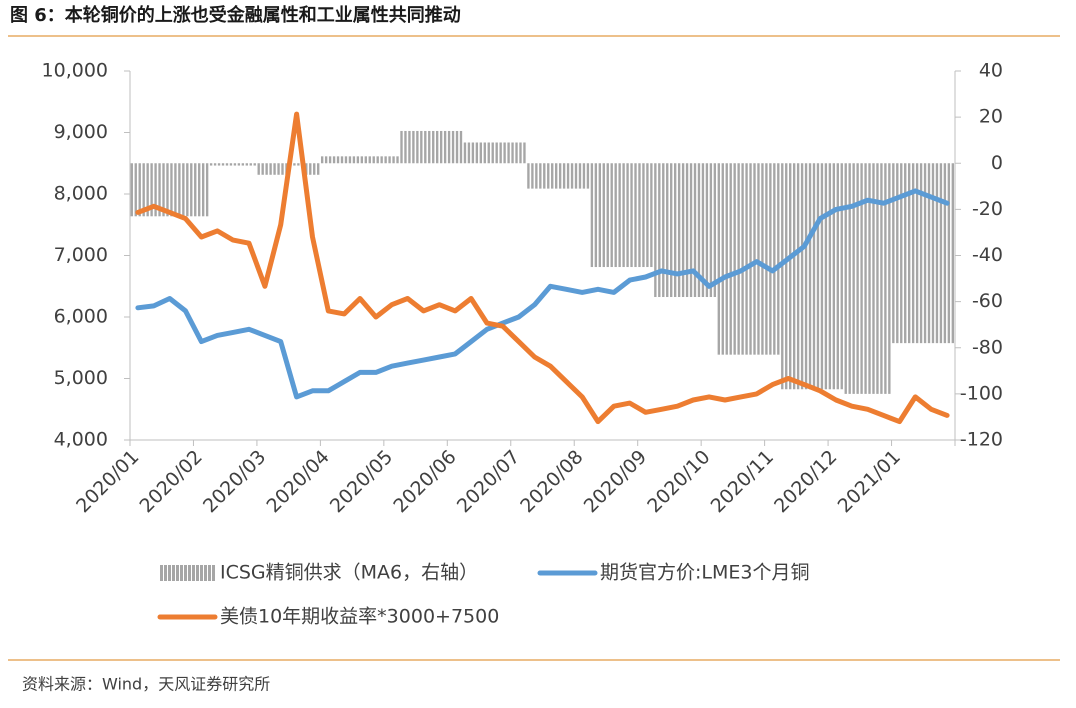 The image size is (1076, 708). Describe the element at coordinates (361, 481) in the screenshot. I see `x-tick-label: 2020/05` at that location.